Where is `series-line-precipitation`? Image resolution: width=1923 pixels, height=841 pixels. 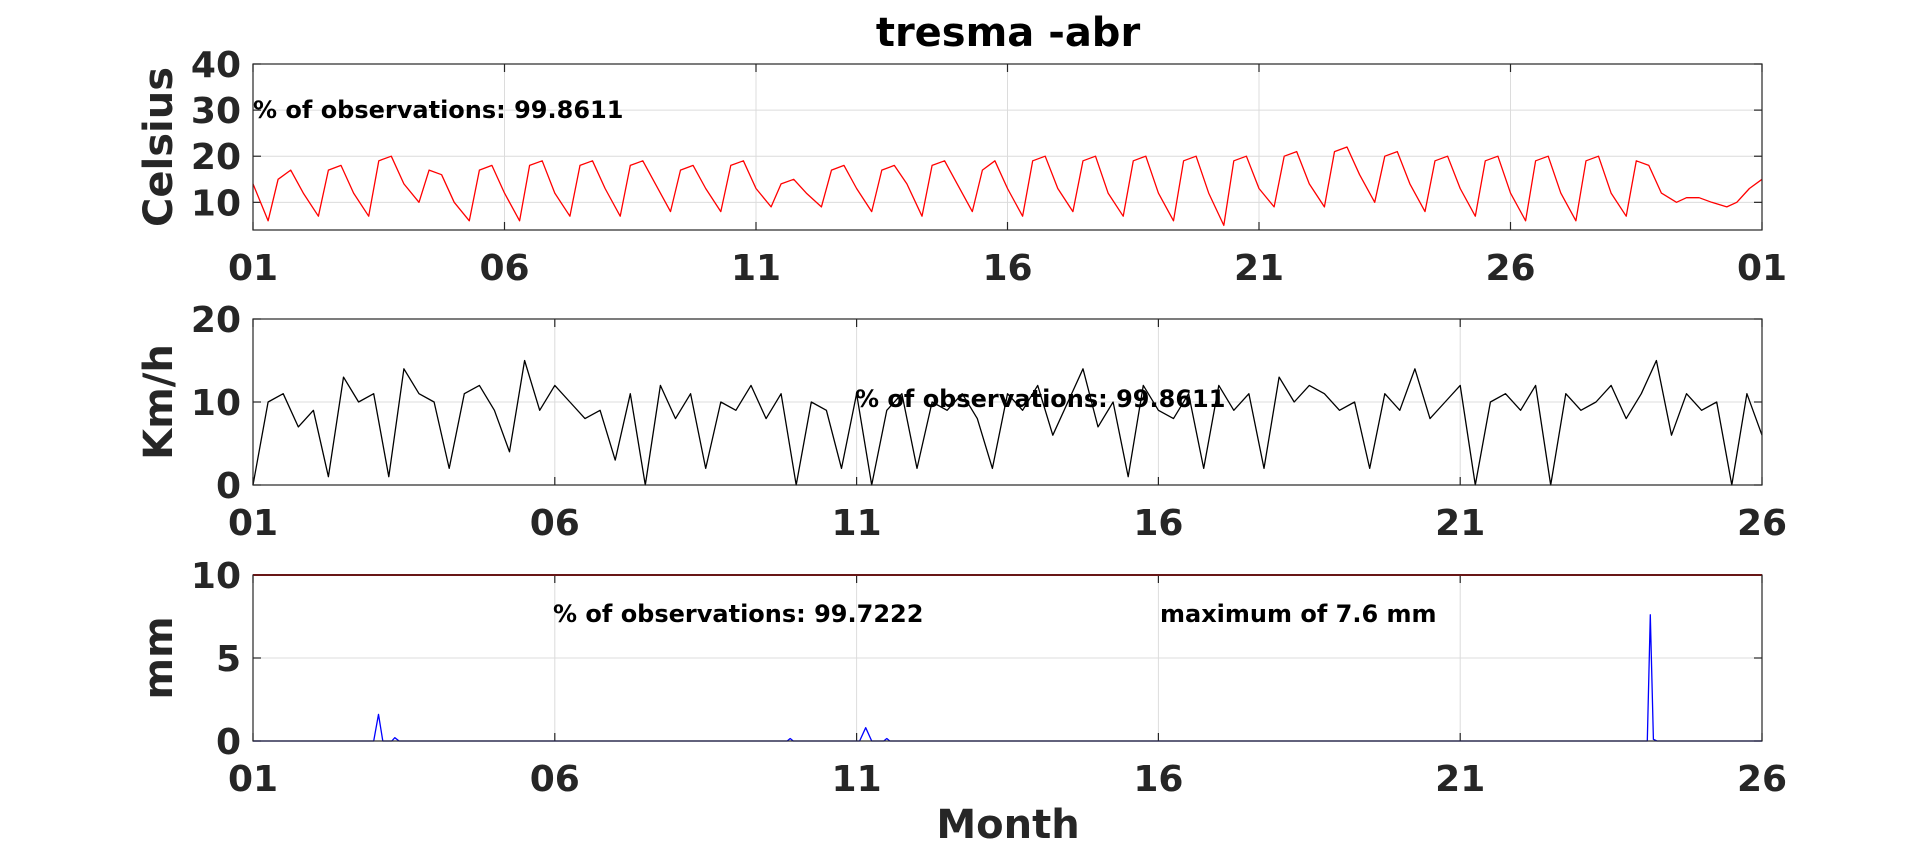 series-line-precipitation is located at coordinates (1007, 678).